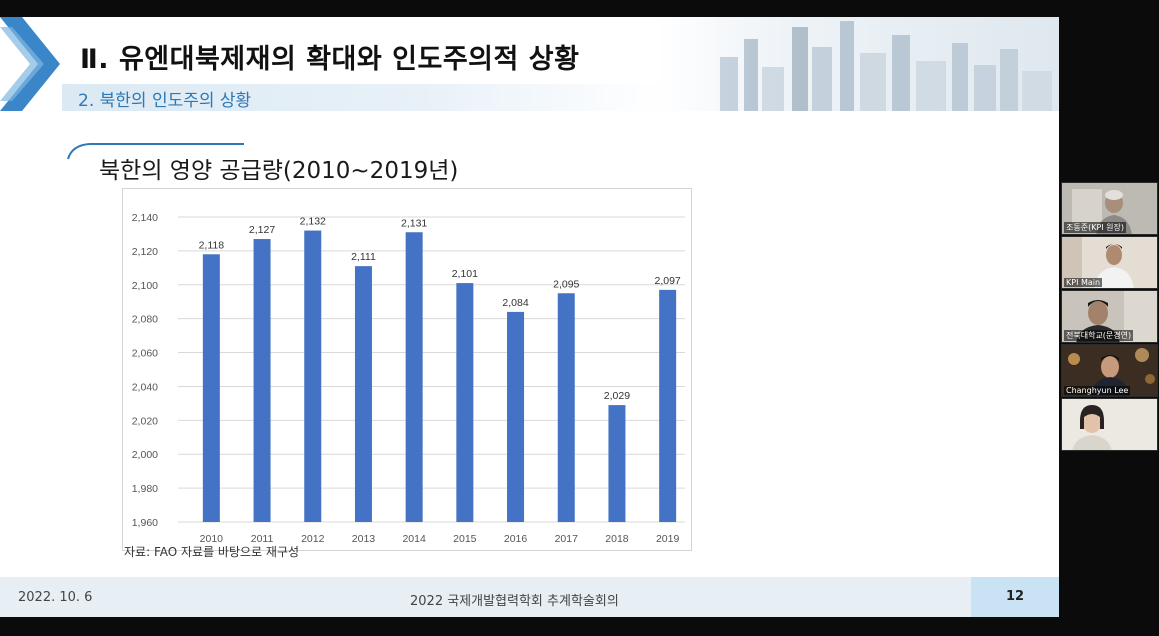  Describe the element at coordinates (1083, 282) in the screenshot. I see `participant-name: KPI Main` at that location.